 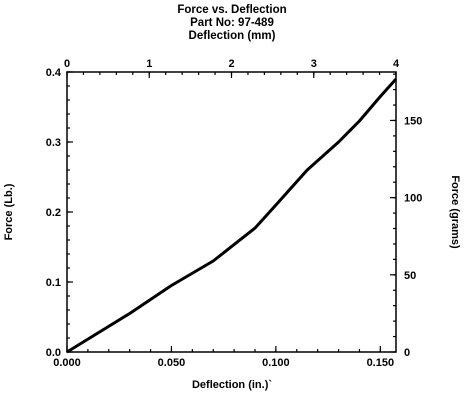 What do you see at coordinates (9, 211) in the screenshot?
I see `y-axis-label: Force (Lb.)` at bounding box center [9, 211].